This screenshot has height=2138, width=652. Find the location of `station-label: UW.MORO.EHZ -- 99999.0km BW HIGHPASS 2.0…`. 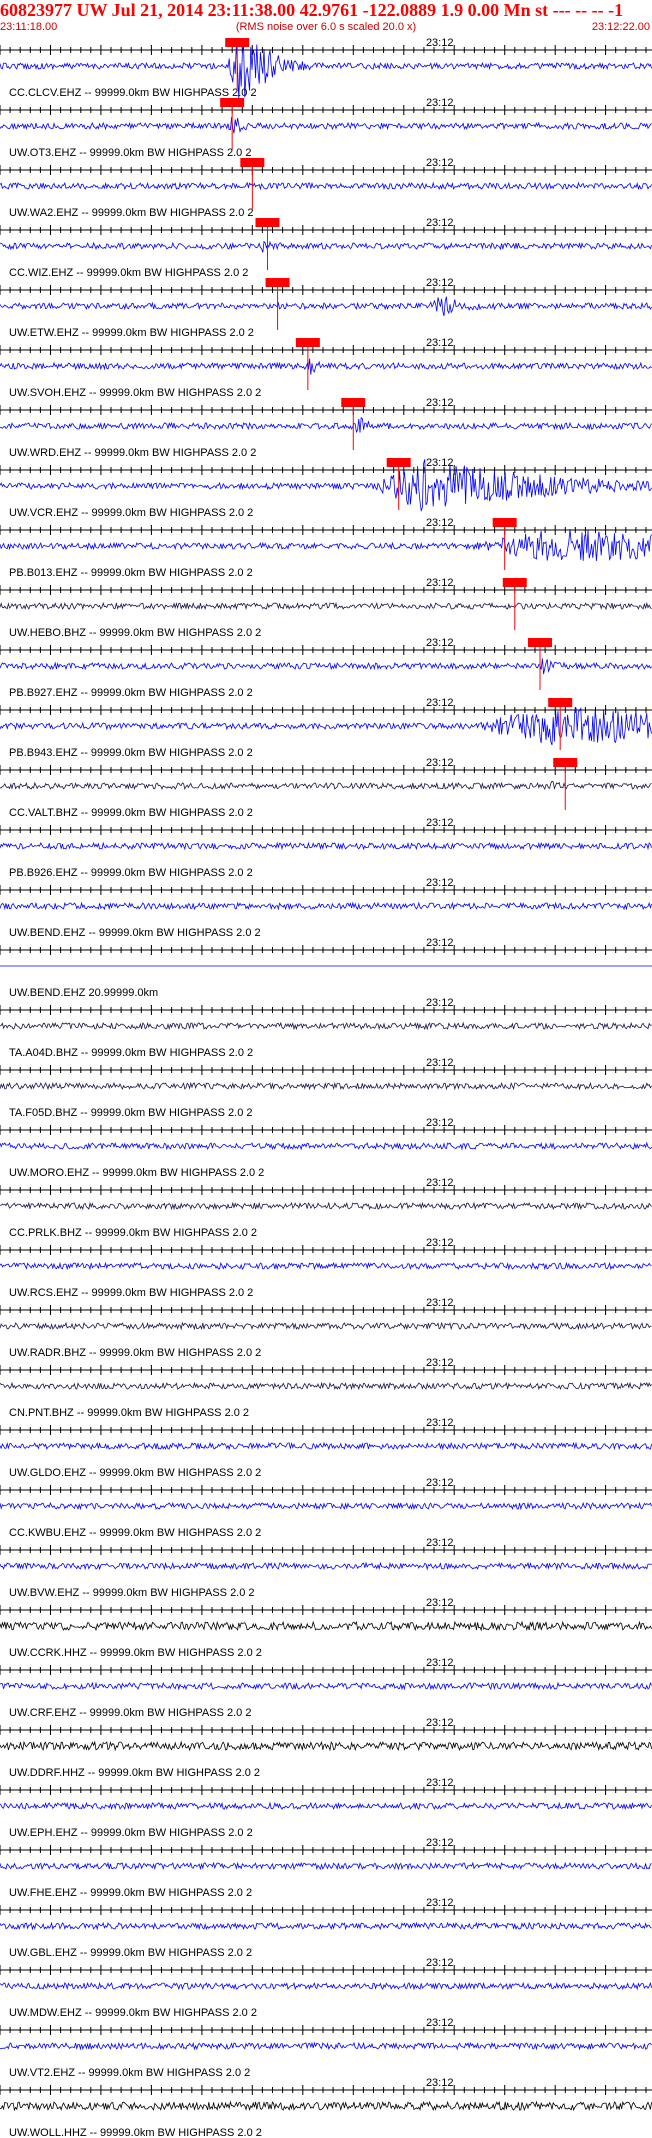

station-label: UW.MORO.EHZ -- 99999.0km BW HIGHPASS 2.0… is located at coordinates (136, 1173).